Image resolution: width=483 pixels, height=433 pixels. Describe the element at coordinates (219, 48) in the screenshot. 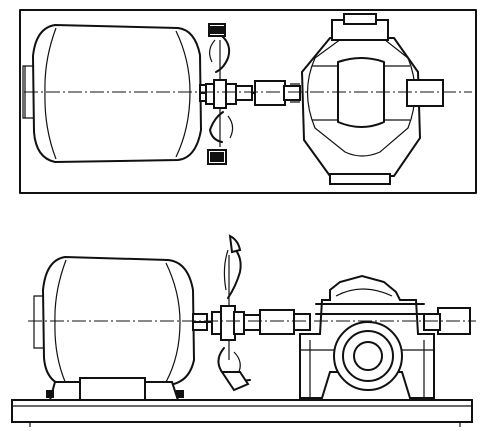

I see `dial-indicator-upper` at that location.